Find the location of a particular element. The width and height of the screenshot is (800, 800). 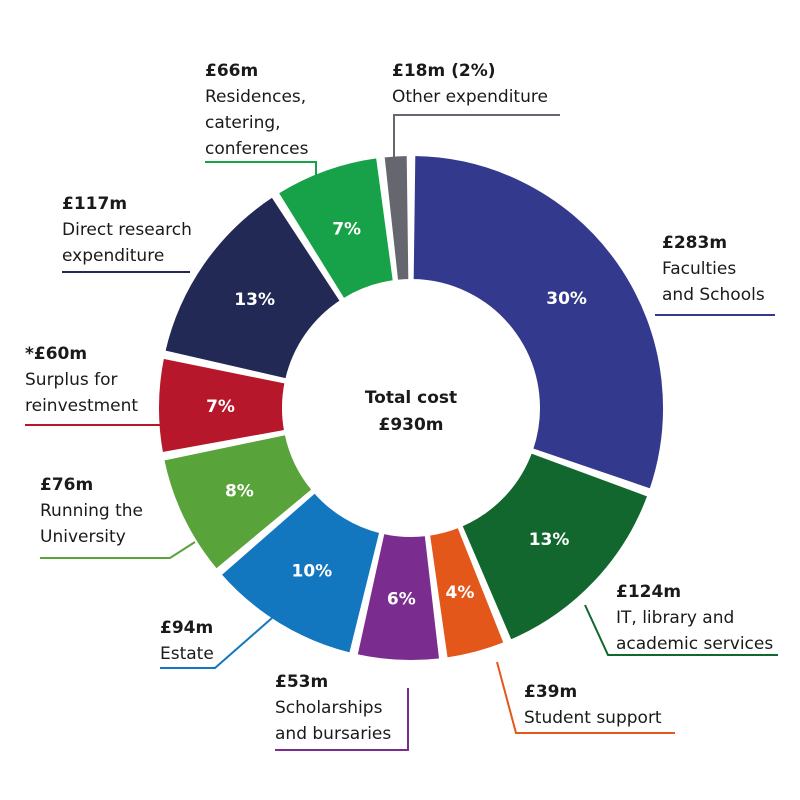

leader-line-estate is located at coordinates (216, 643).